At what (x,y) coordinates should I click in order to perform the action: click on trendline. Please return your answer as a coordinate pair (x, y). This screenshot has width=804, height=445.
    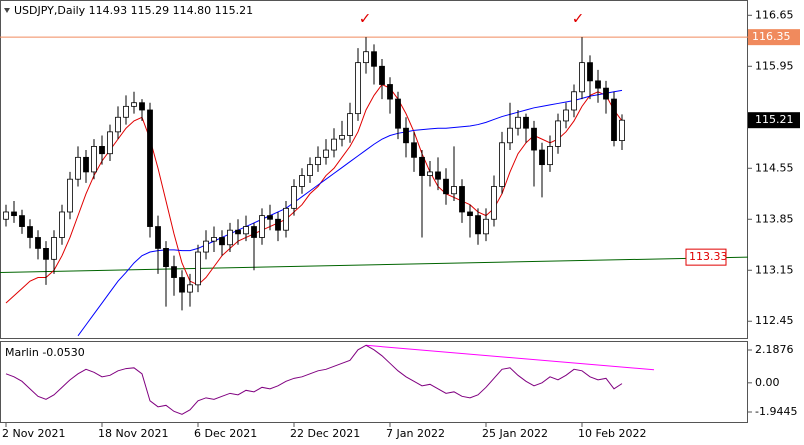
    Looking at the image, I should click on (510, 357).